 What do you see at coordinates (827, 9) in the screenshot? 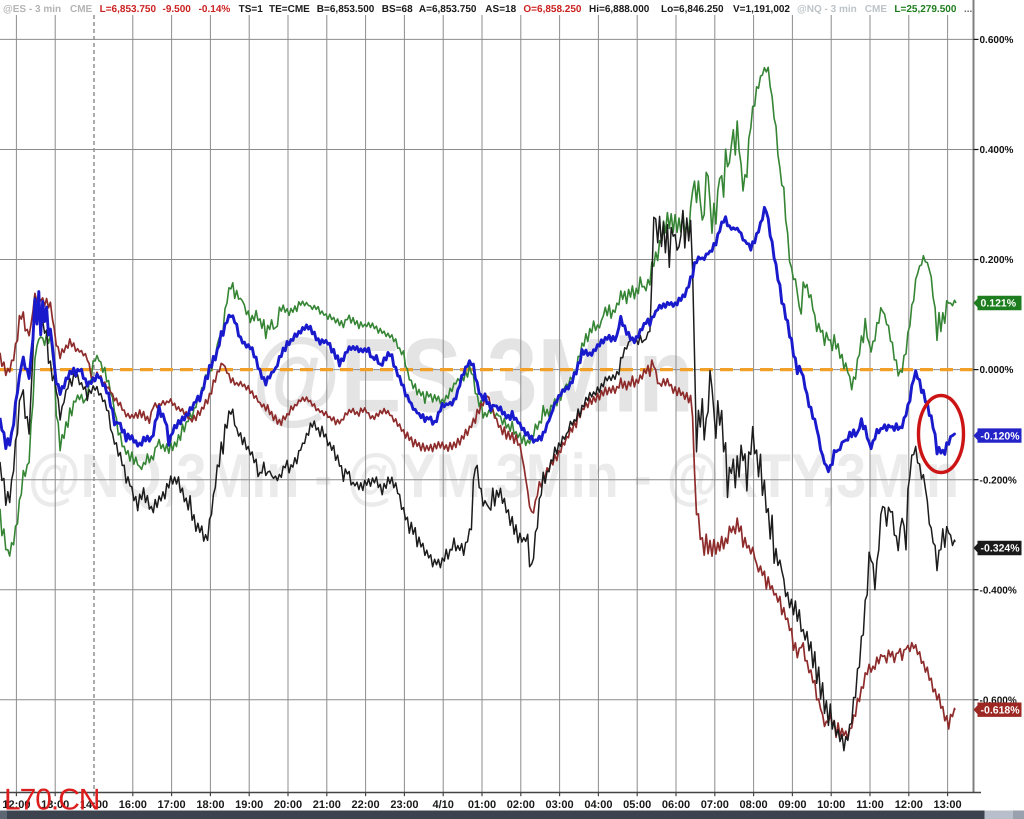
I see `svg-text: @NQ - 3 min` at bounding box center [827, 9].